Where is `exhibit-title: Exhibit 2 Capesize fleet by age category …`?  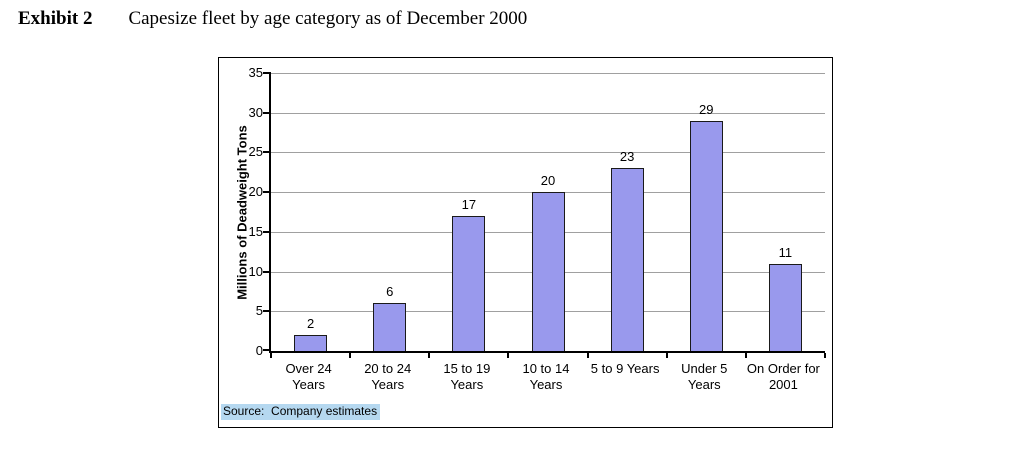 exhibit-title: Exhibit 2 Capesize fleet by age category … is located at coordinates (272, 19).